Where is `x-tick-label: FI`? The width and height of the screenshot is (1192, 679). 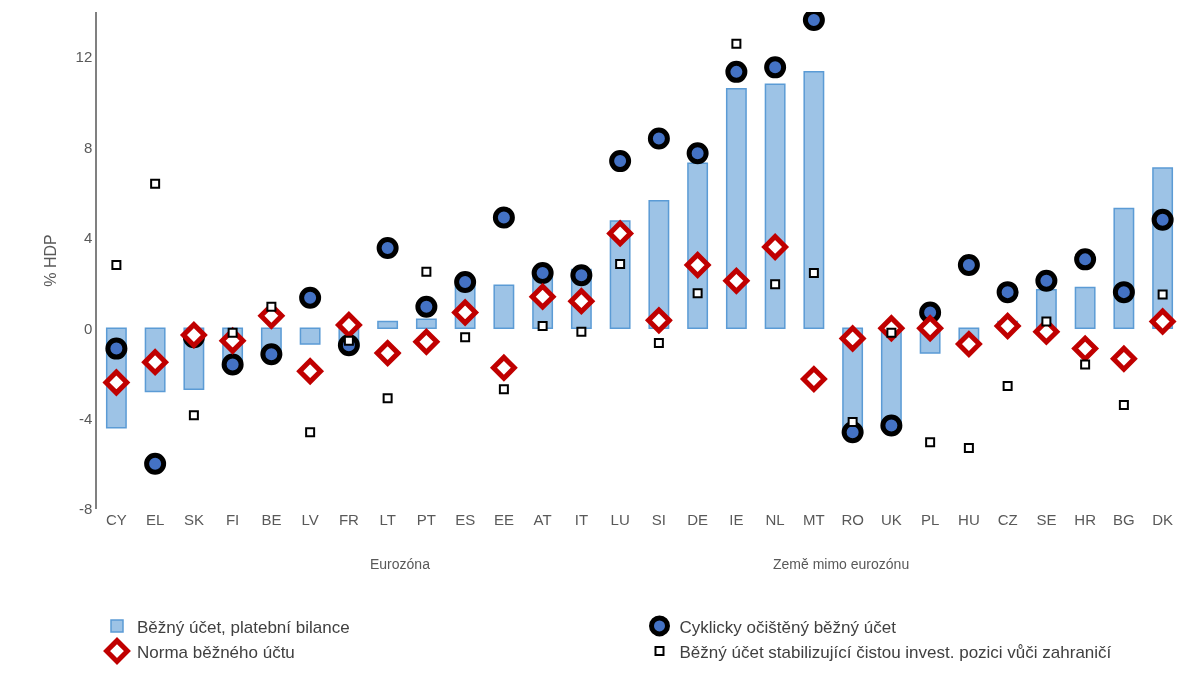 x-tick-label: FI is located at coordinates (232, 519).